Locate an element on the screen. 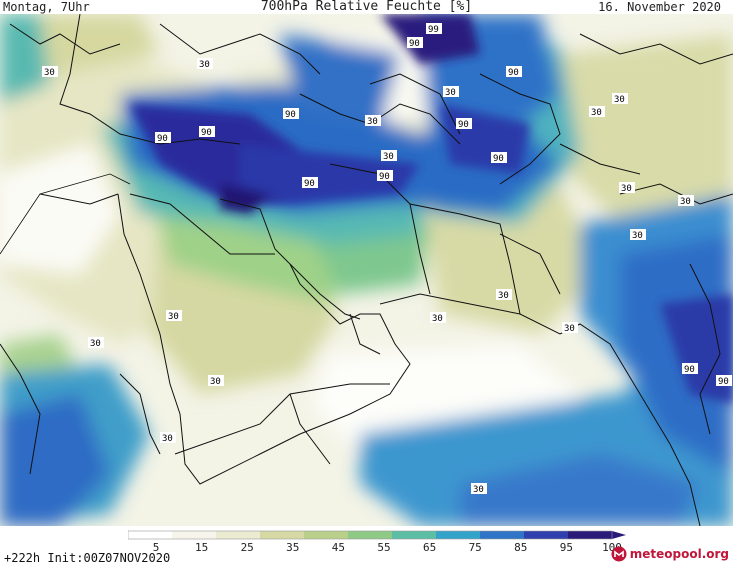 This screenshot has height=566, width=733. colorbar-extension-arrow is located at coordinates (619, 535).